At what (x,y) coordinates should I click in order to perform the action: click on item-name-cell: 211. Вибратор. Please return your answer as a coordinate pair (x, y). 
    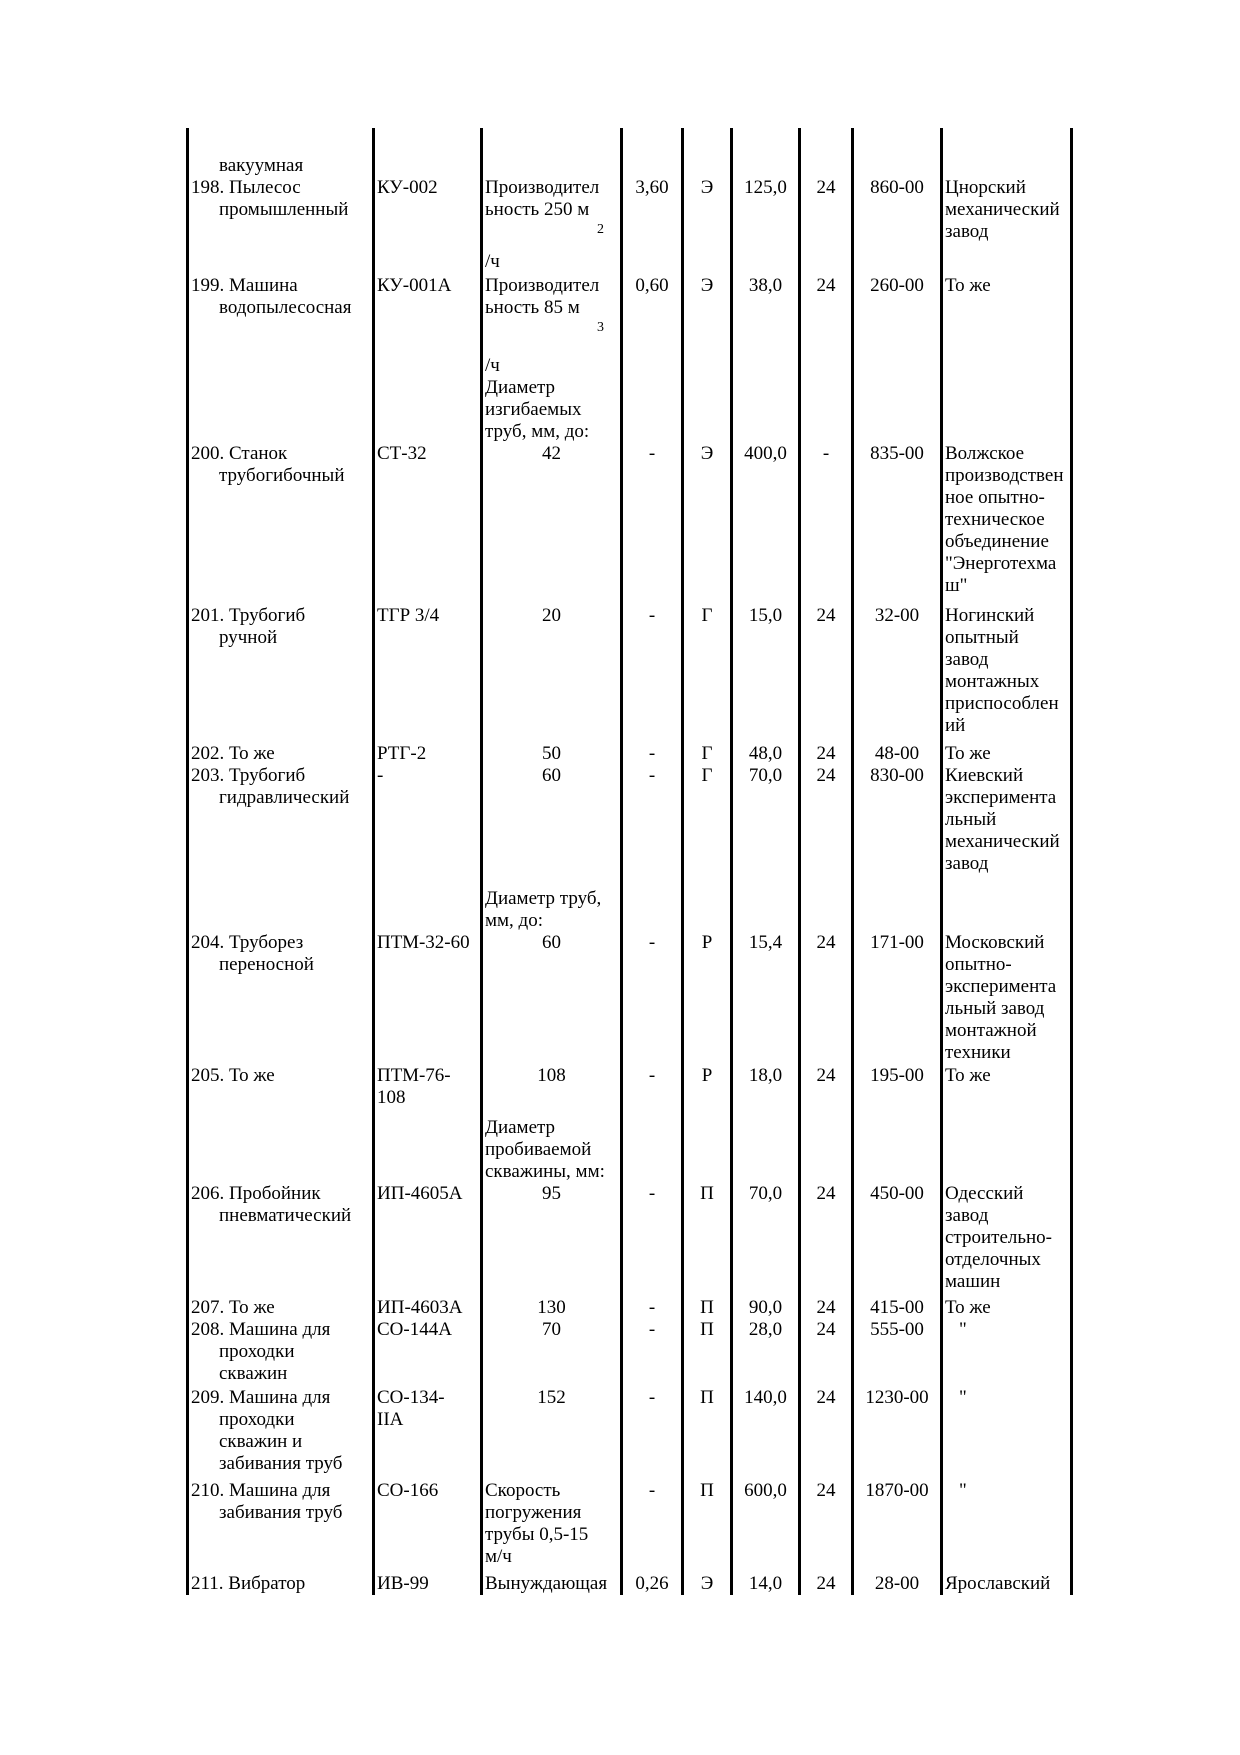
    Looking at the image, I should click on (279, 1584).